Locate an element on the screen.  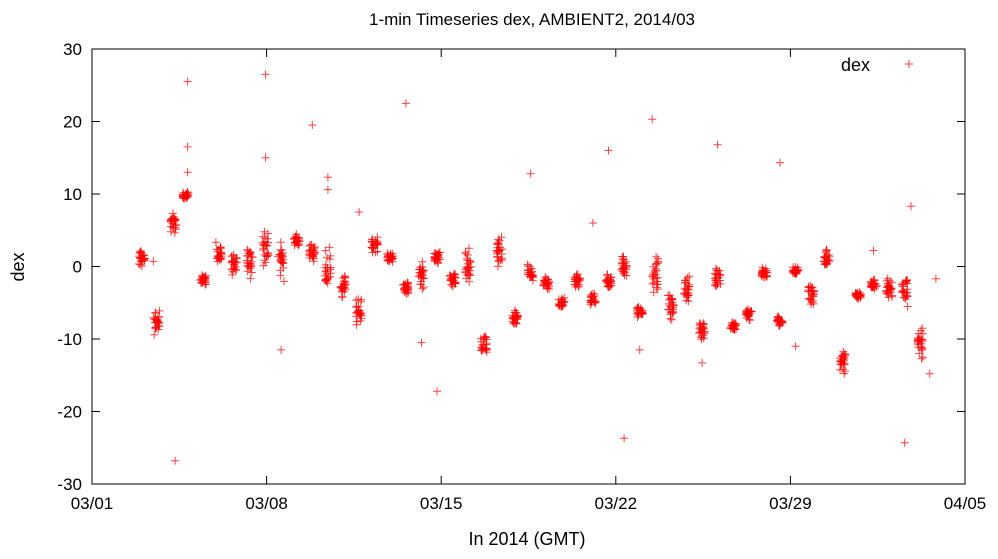
y-tick-label: 20 is located at coordinates (72, 122).